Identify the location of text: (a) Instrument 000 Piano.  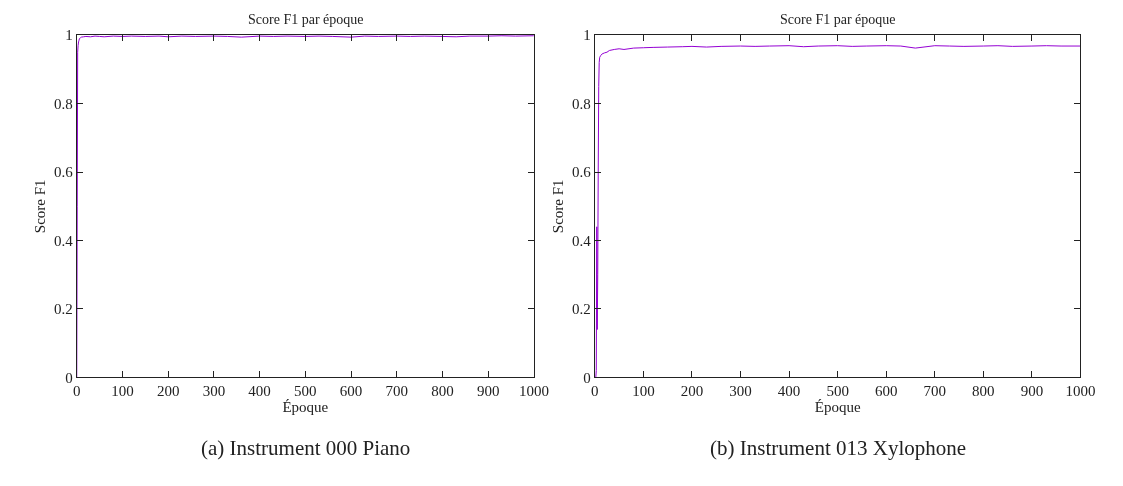
(306, 448).